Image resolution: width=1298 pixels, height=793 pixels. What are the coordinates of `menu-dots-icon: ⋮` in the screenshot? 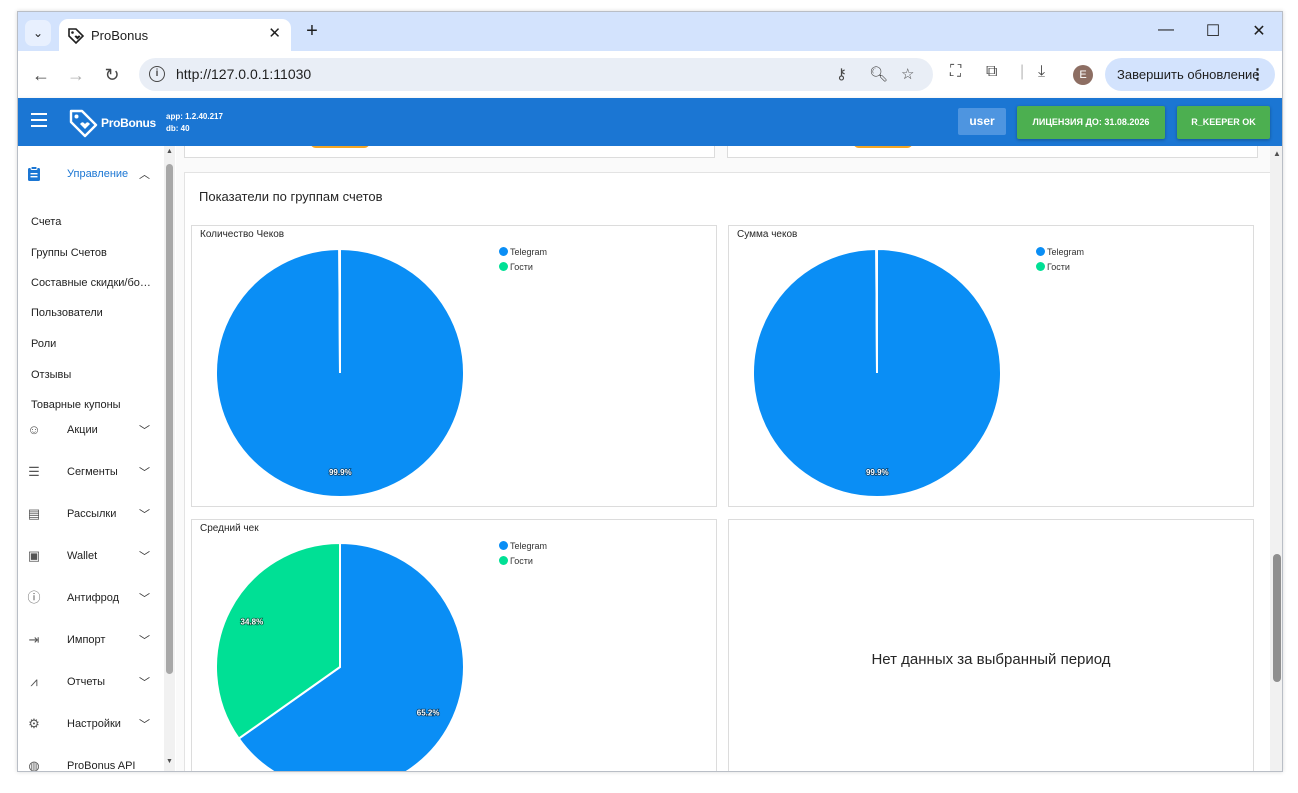 It's located at (1257, 74).